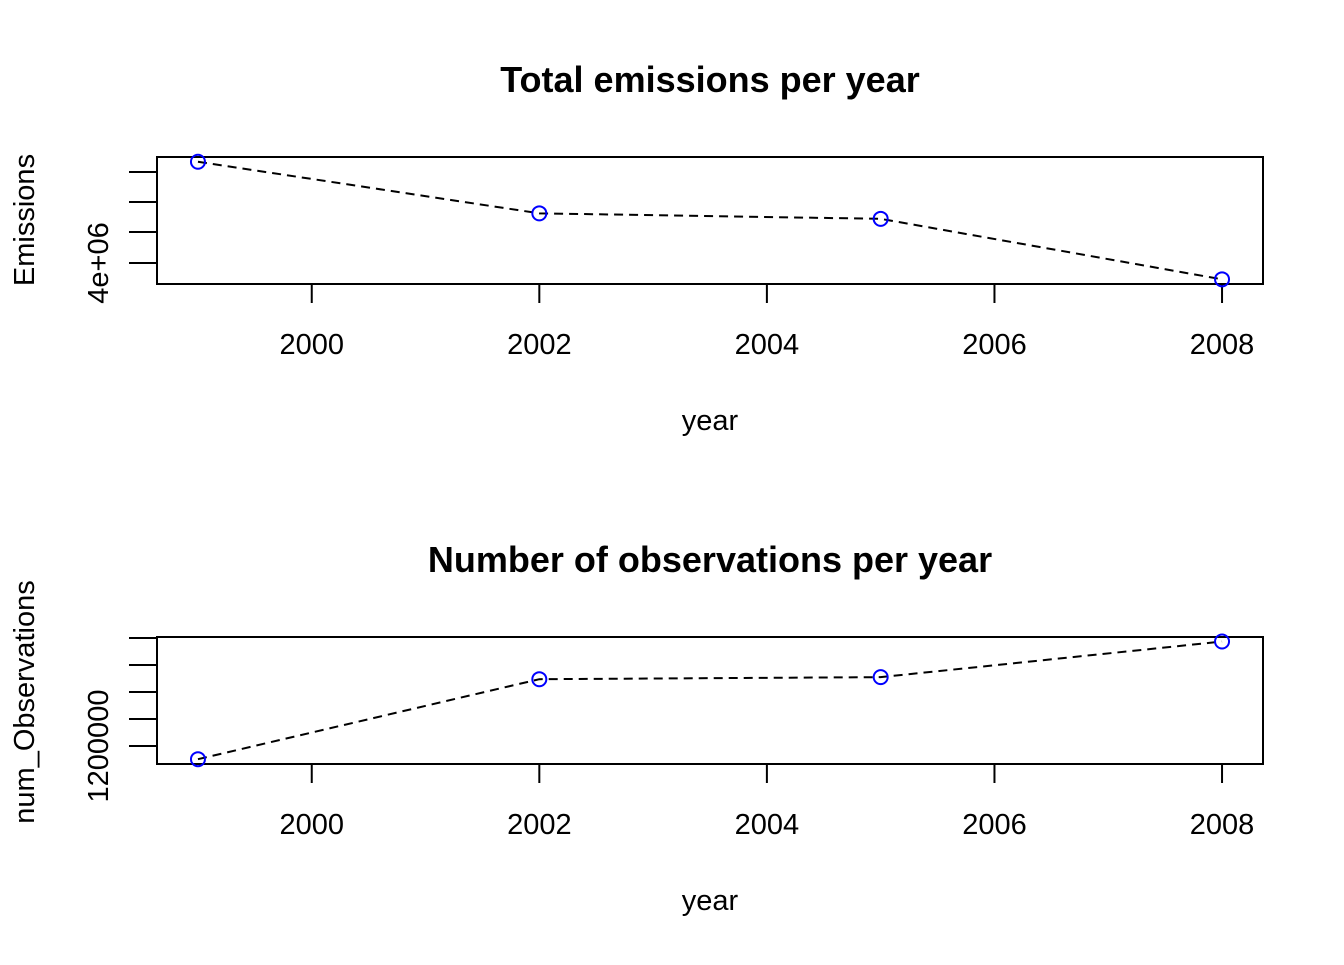 This screenshot has height=965, width=1344. I want to click on chart-title: Total emissions per year, so click(710, 79).